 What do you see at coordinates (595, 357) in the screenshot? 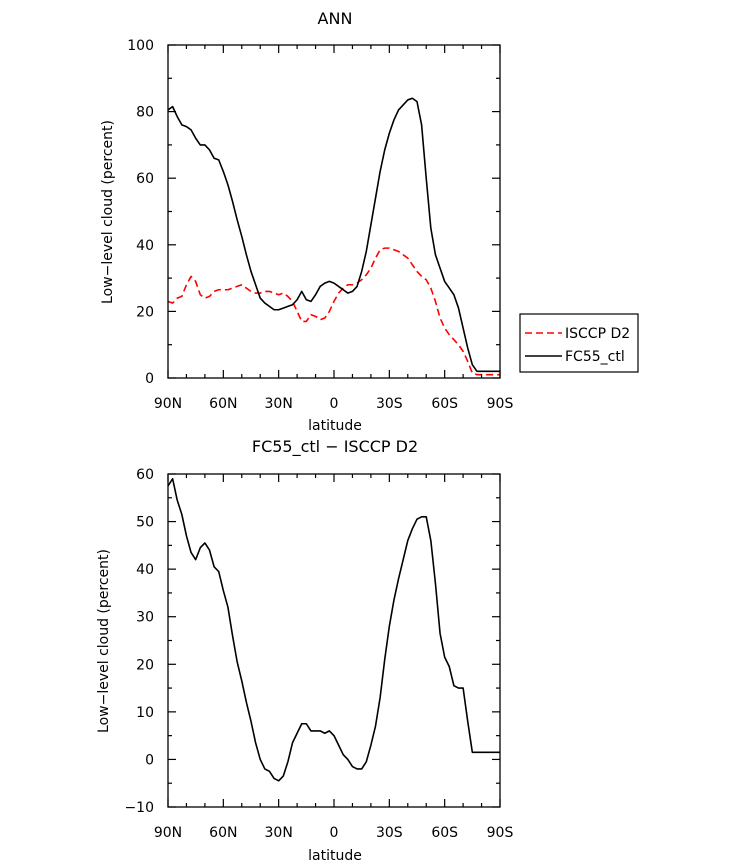
I see `legend-label-fc55-ctl: FC55_ctl` at bounding box center [595, 357].